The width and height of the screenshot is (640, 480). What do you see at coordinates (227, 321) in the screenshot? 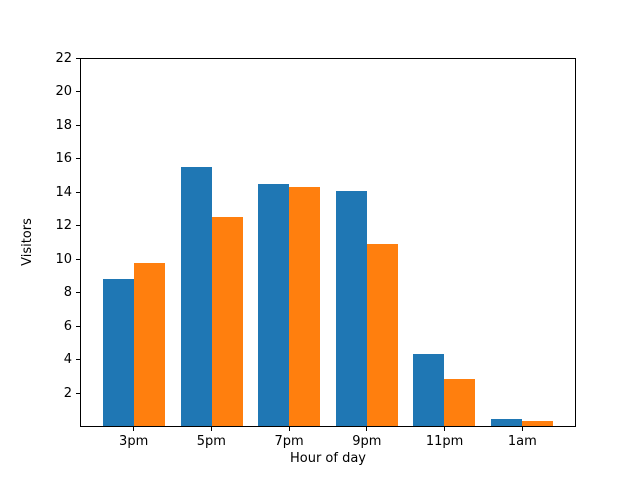
I see `bar-series-2-orange-5pm` at bounding box center [227, 321].